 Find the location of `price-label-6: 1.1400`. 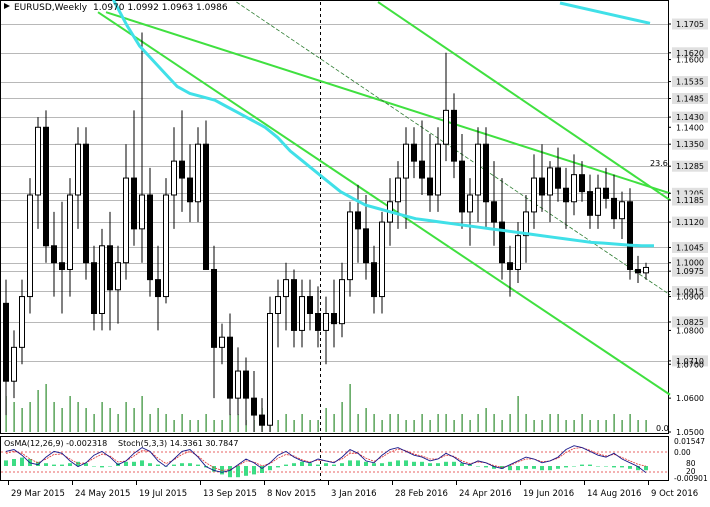

price-label-6: 1.1400 is located at coordinates (690, 127).